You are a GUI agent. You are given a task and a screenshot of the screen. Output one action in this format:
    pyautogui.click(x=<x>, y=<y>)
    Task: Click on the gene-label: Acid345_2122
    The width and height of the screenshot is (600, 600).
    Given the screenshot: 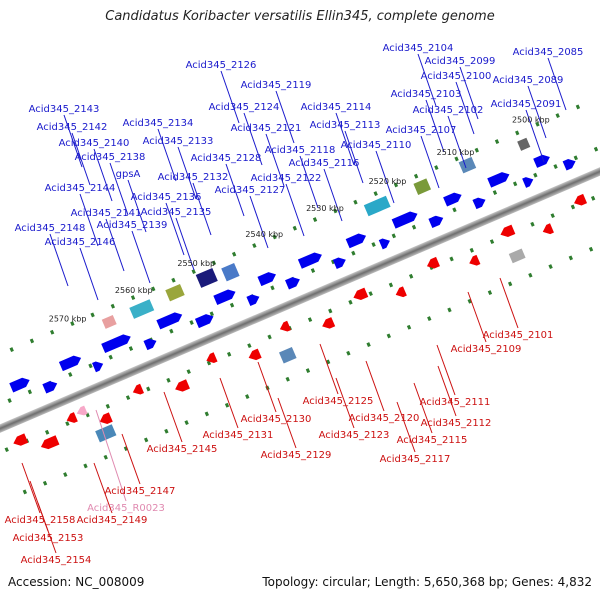 What is the action you would take?
    pyautogui.click(x=286, y=178)
    